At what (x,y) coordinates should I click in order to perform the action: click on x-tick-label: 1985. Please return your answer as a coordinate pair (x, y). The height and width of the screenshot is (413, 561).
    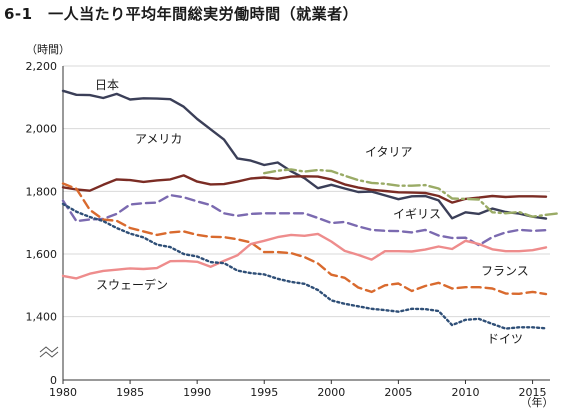
    Looking at the image, I should click on (130, 392).